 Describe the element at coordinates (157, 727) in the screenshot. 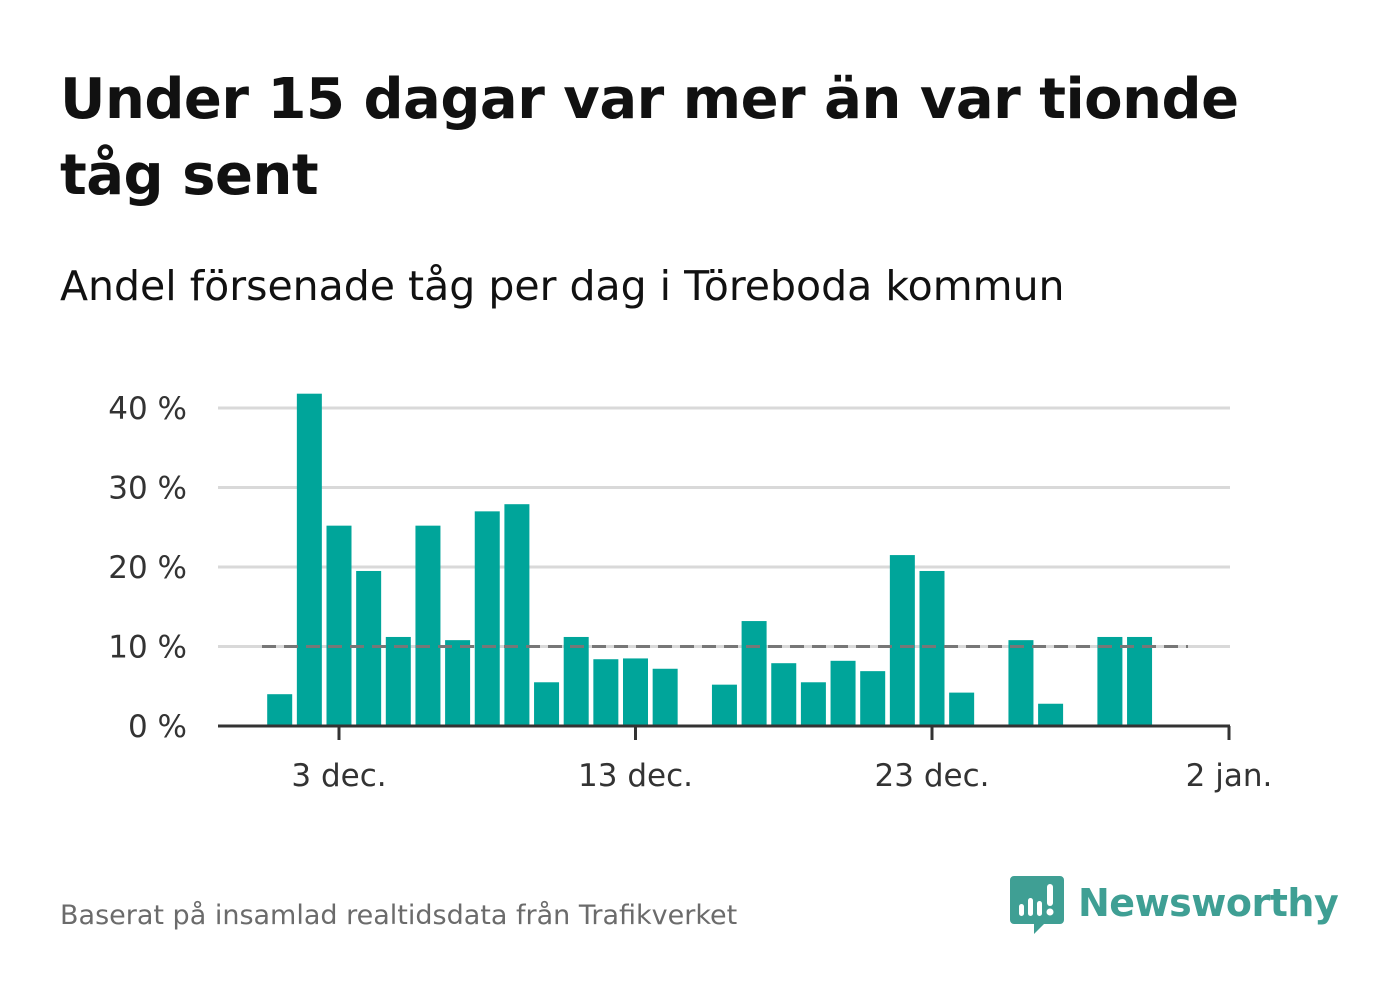

I see `y-tick-label: 0 %` at that location.